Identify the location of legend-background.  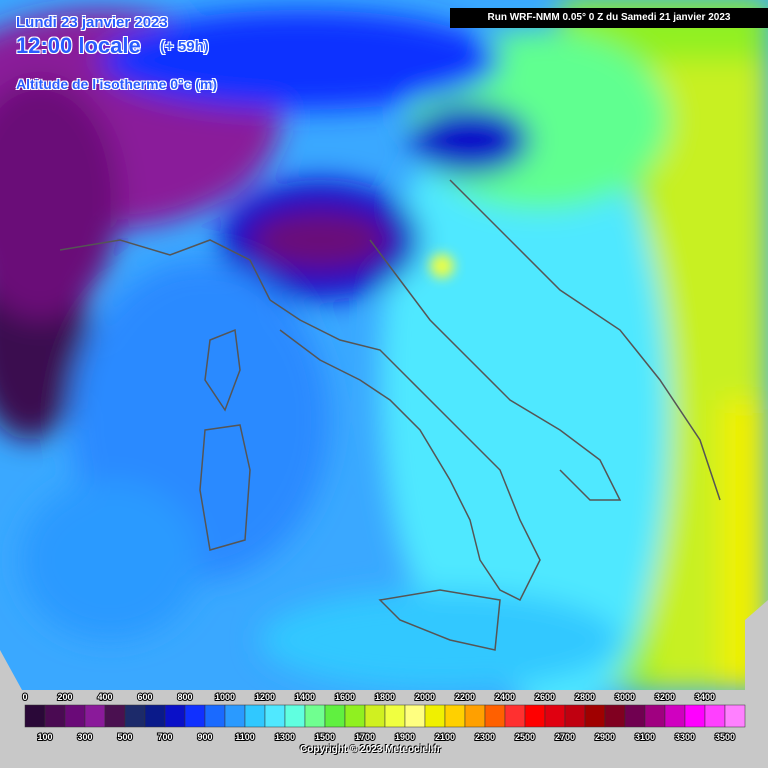
(384, 729).